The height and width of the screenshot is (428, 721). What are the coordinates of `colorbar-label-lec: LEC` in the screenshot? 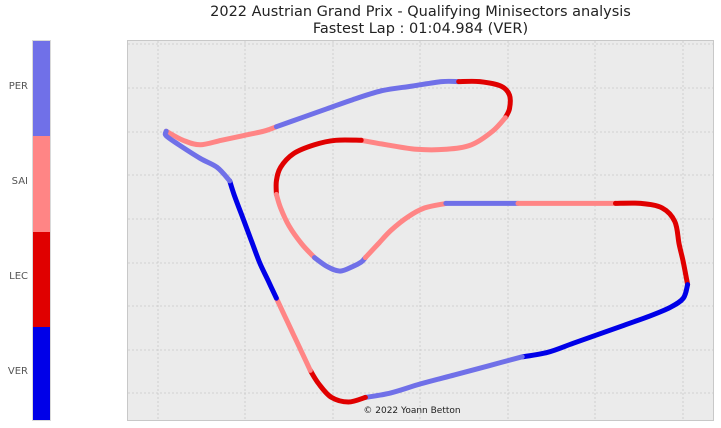 It's located at (18, 277).